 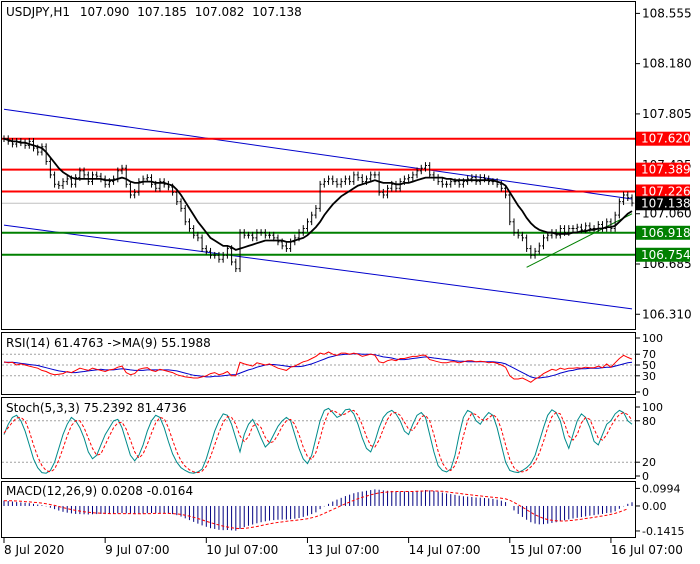 What do you see at coordinates (666, 203) in the screenshot?
I see `current-price-label: 107.138` at bounding box center [666, 203].